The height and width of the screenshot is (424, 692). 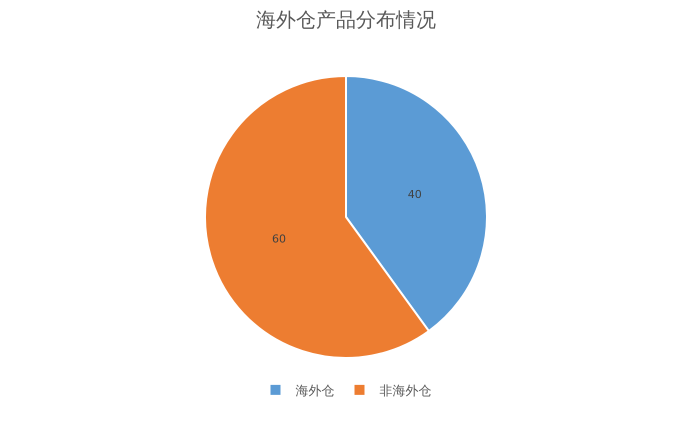 I want to click on data-label: 60, so click(x=279, y=239).